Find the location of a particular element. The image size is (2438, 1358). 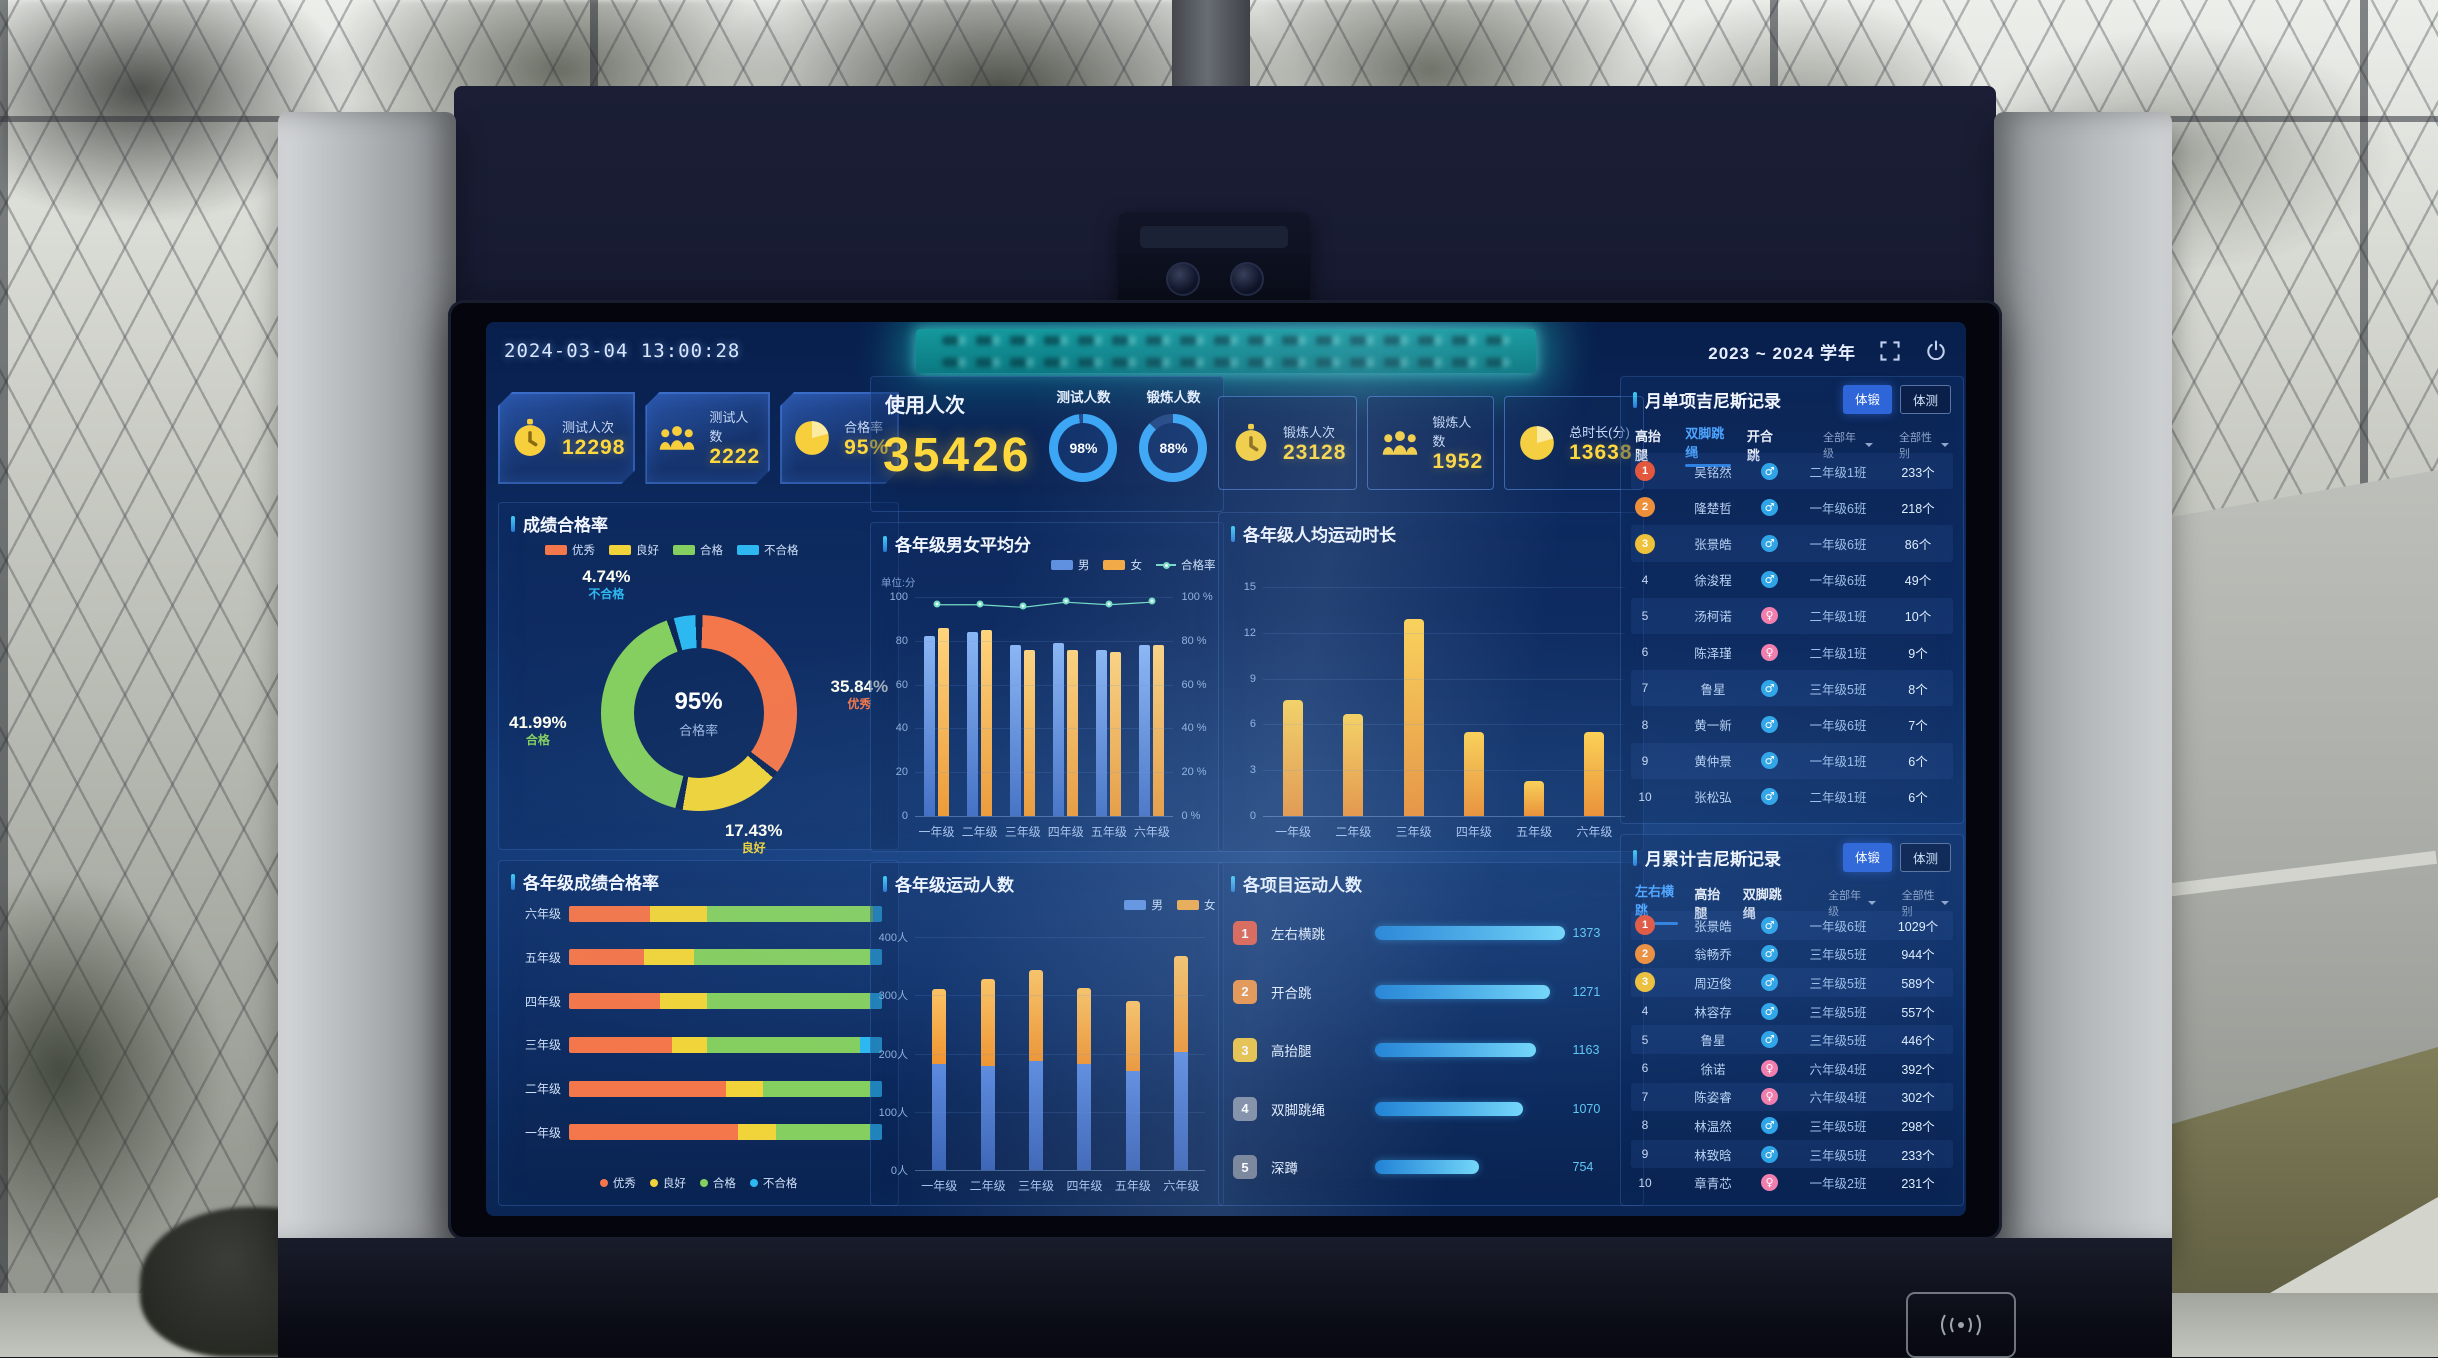

y-axis-tick: 60 is located at coordinates (905, 685).